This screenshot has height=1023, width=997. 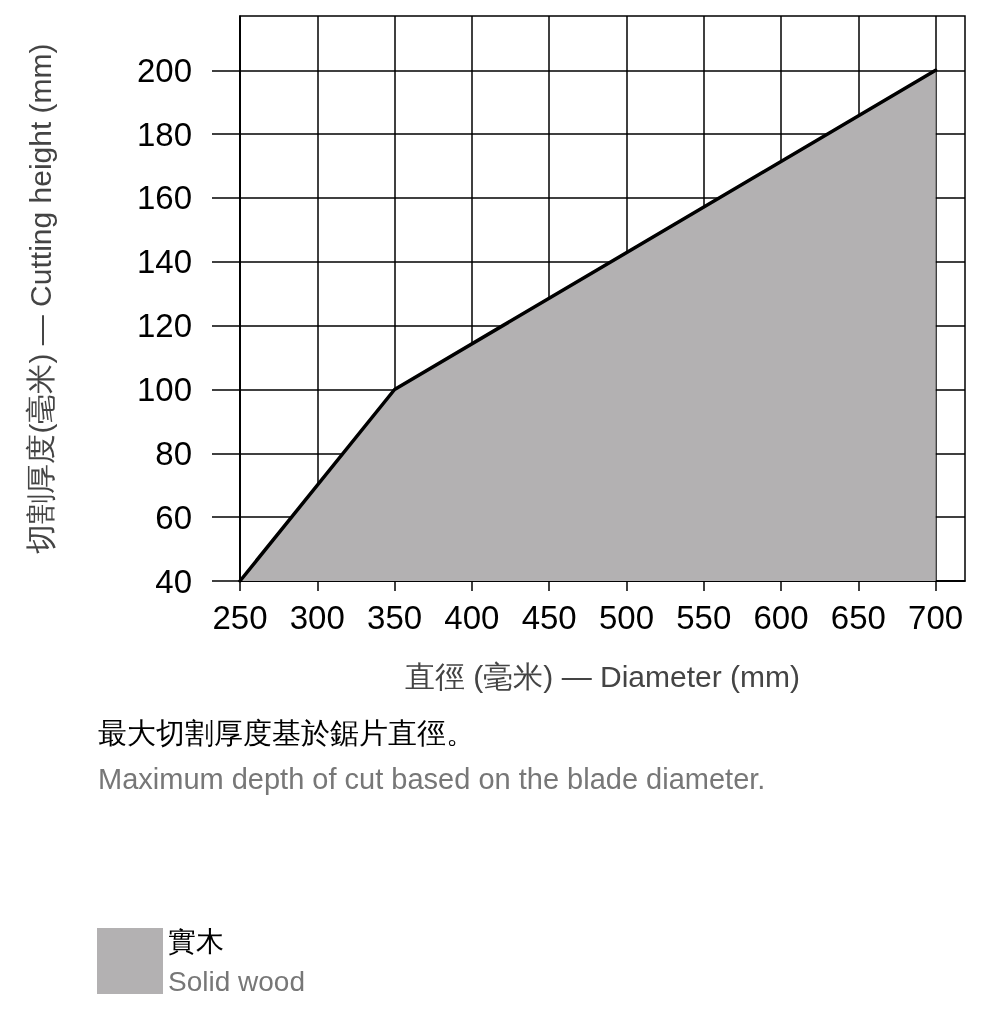 I want to click on x-tick-label: 700, so click(x=936, y=617).